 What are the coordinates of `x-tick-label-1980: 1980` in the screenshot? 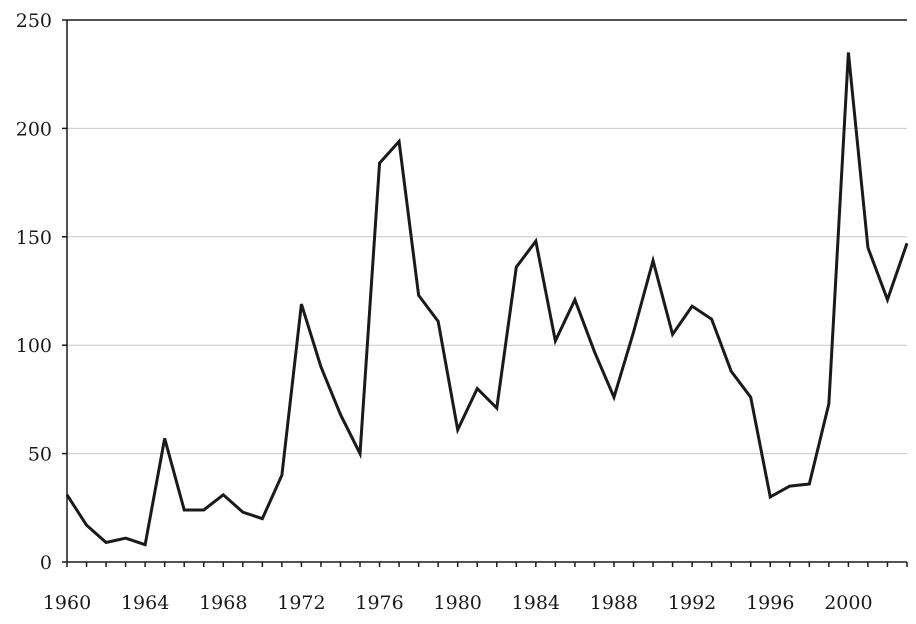 It's located at (458, 603).